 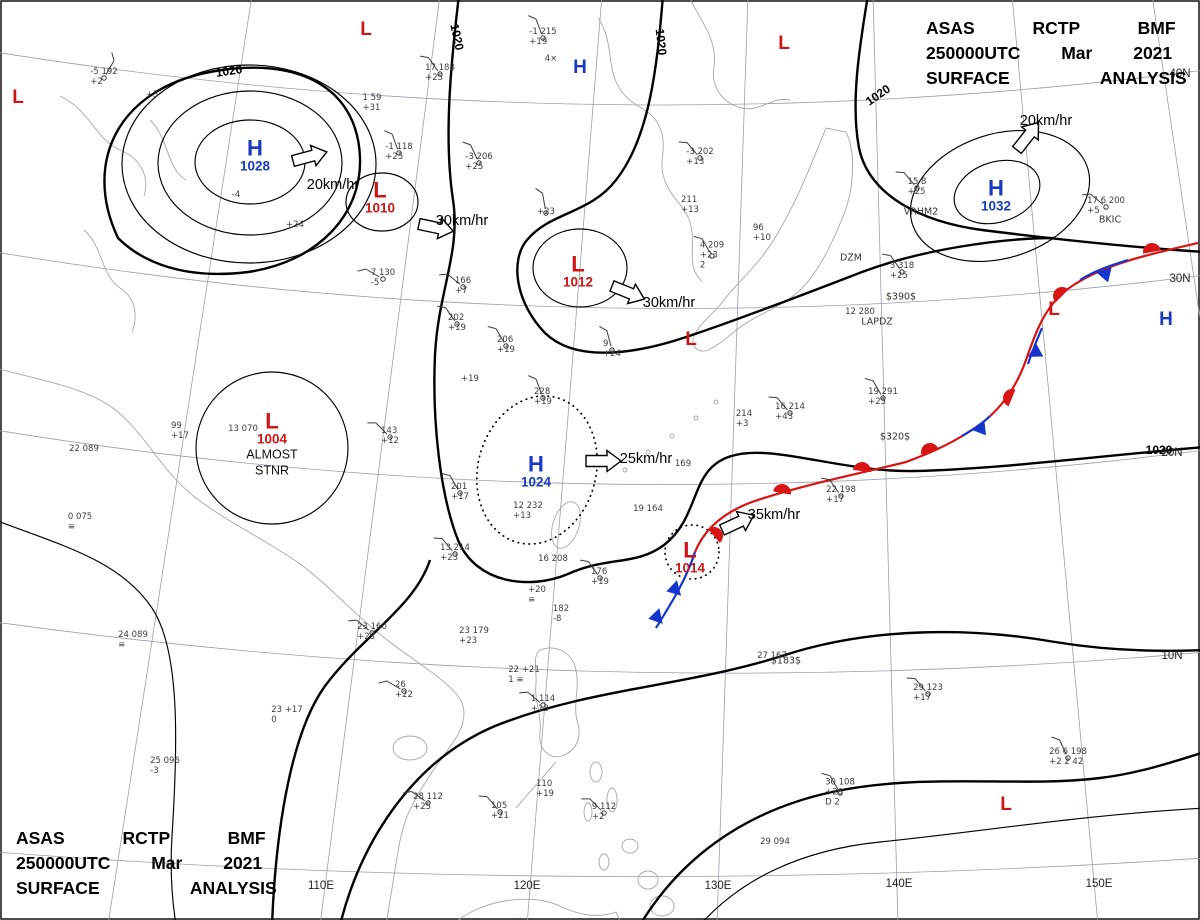 I want to click on isobar-dotted-layer, so click(x=597, y=487).